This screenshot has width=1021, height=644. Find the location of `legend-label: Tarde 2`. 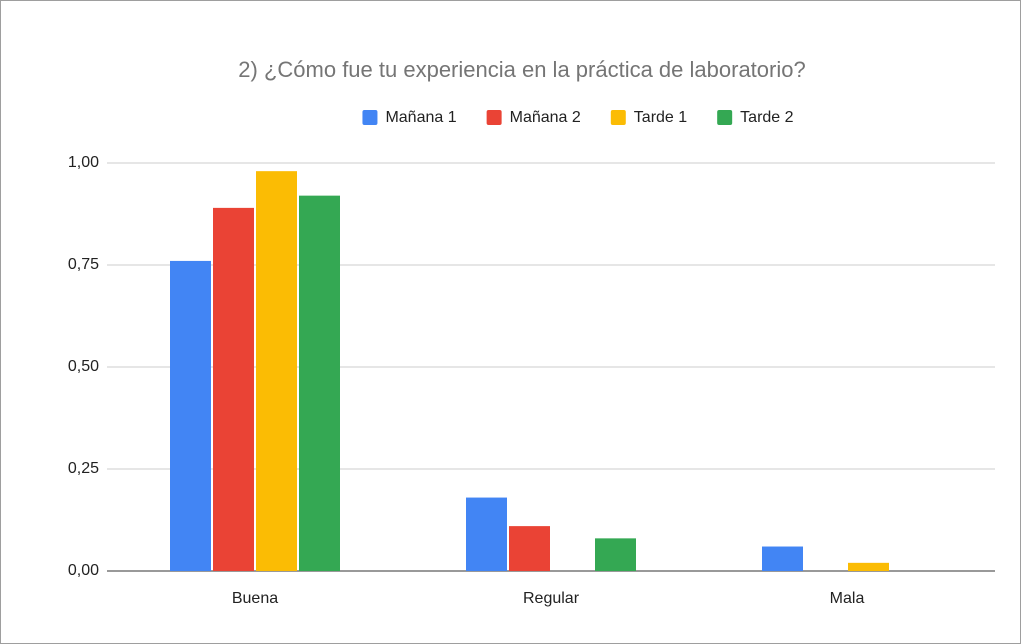

legend-label: Tarde 2 is located at coordinates (766, 117).